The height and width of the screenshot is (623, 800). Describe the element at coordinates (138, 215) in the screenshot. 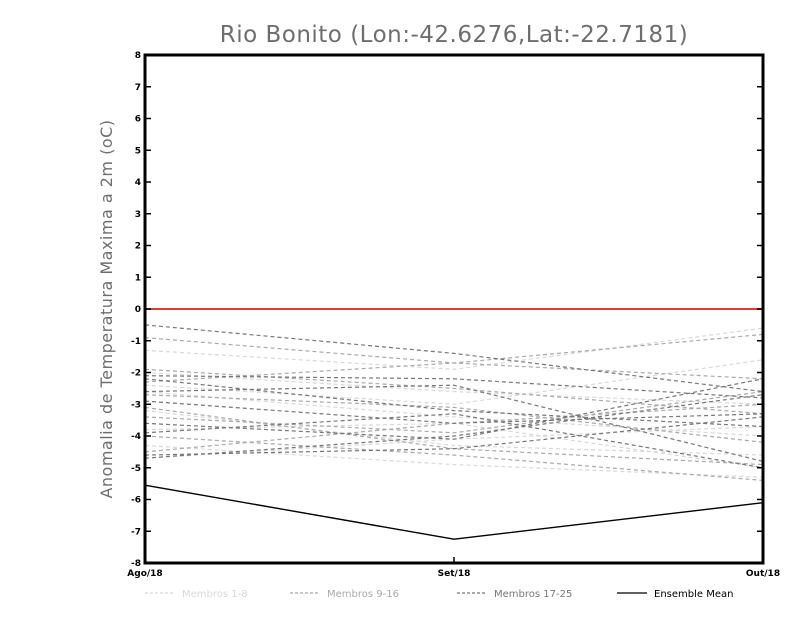

I see `y-tick-label: 3` at that location.